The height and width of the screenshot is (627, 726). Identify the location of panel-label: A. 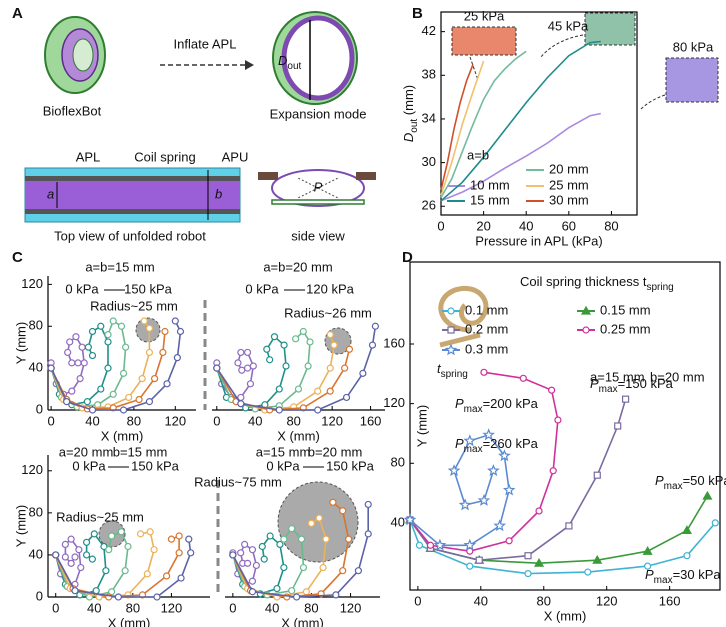
(17, 13).